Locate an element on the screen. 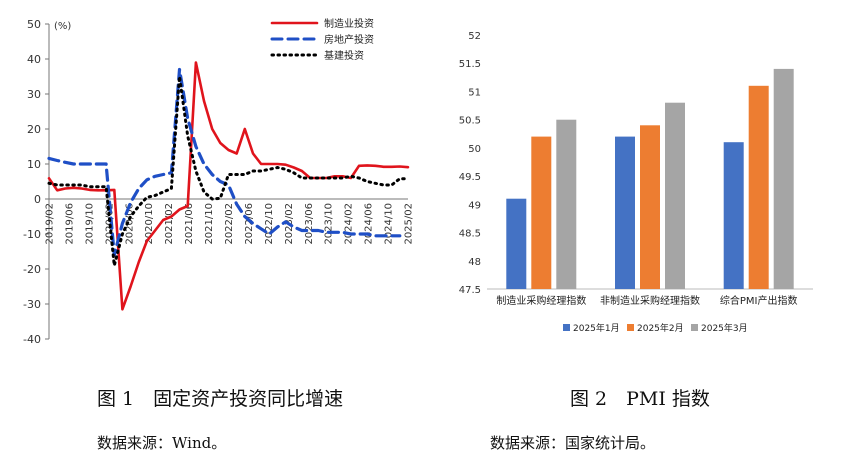  x-tick-label: 2022/06 is located at coordinates (249, 224).